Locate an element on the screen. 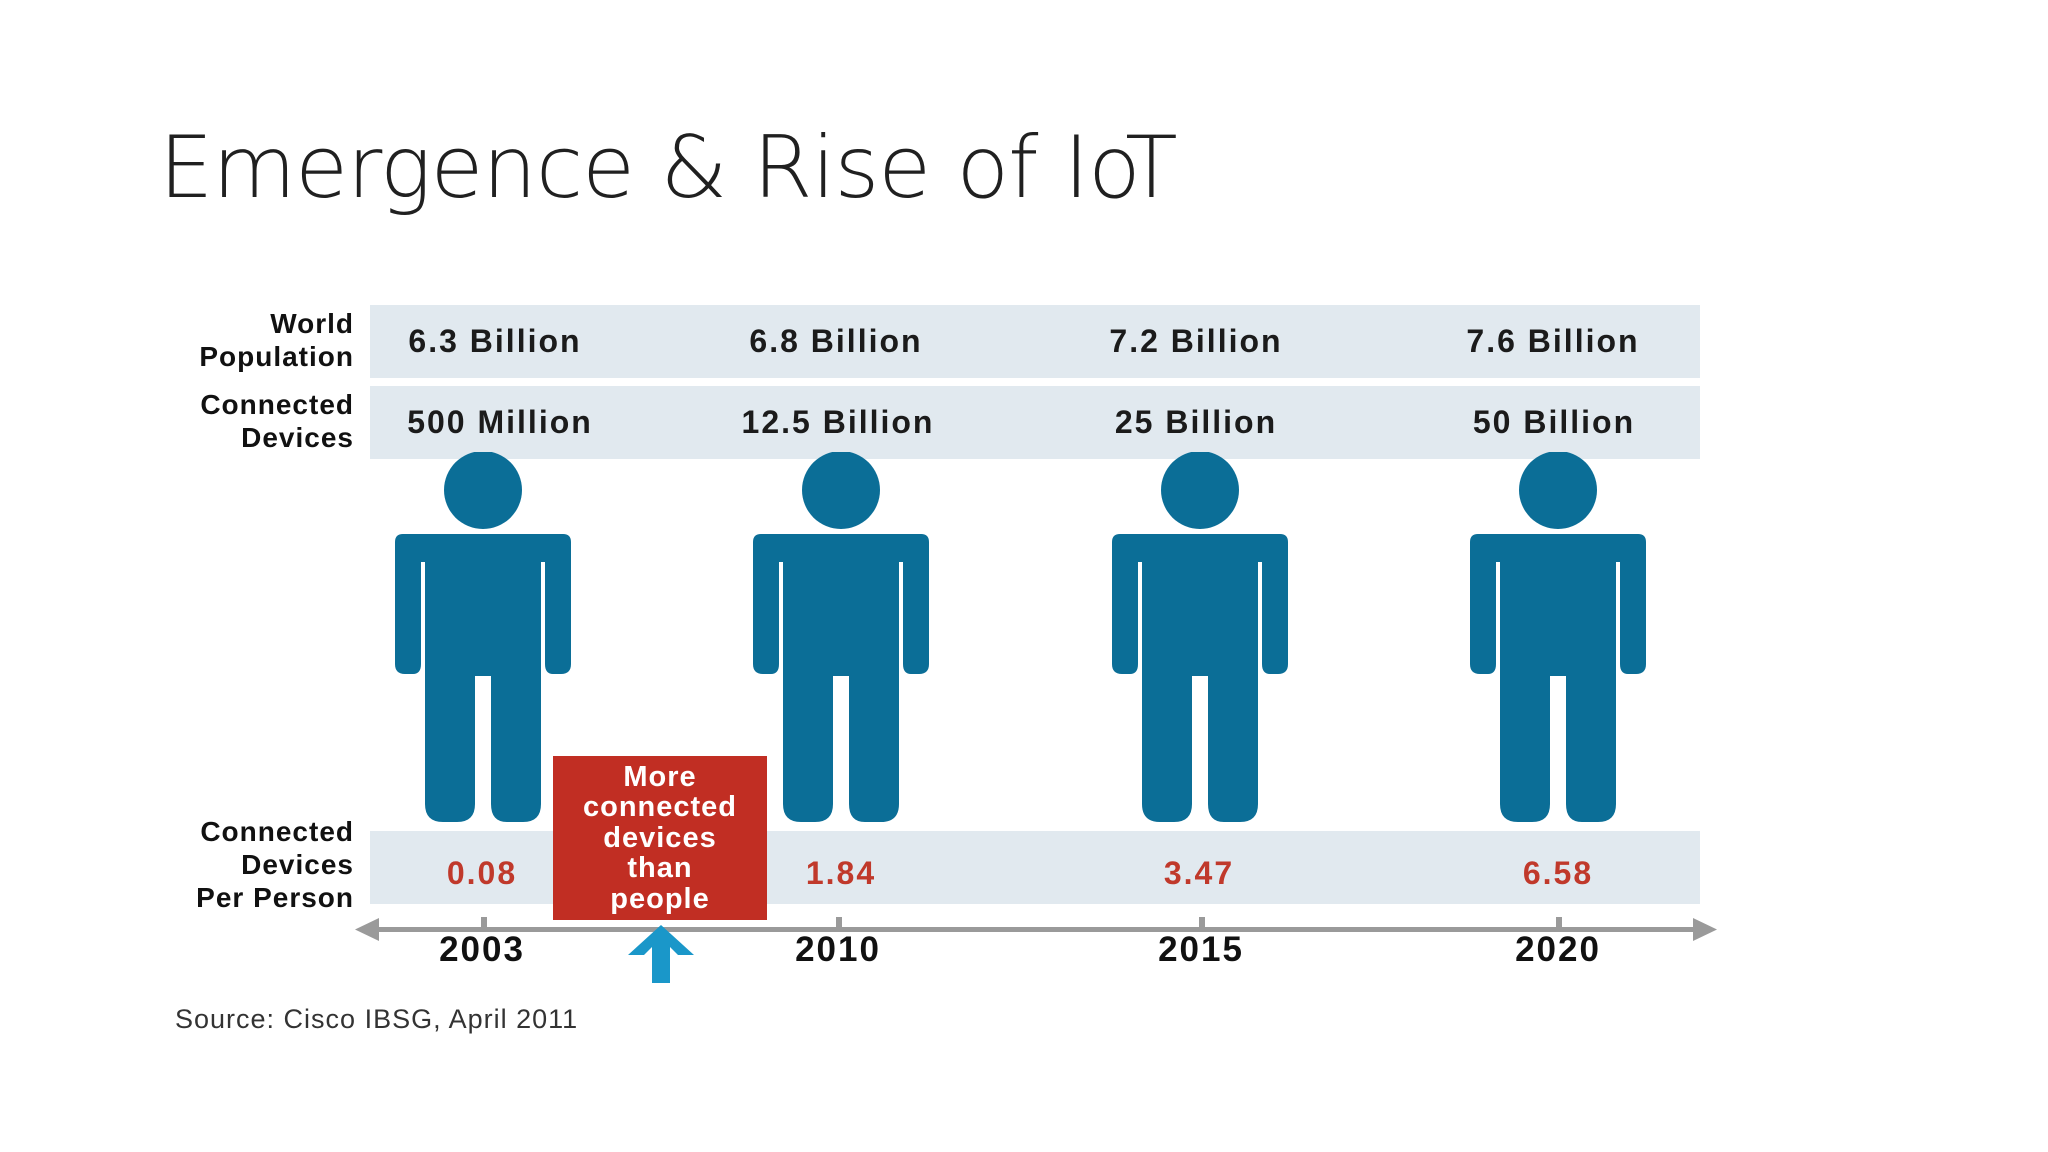 The height and width of the screenshot is (1152, 2048). per-person-value: 3.47 is located at coordinates (1199, 873).